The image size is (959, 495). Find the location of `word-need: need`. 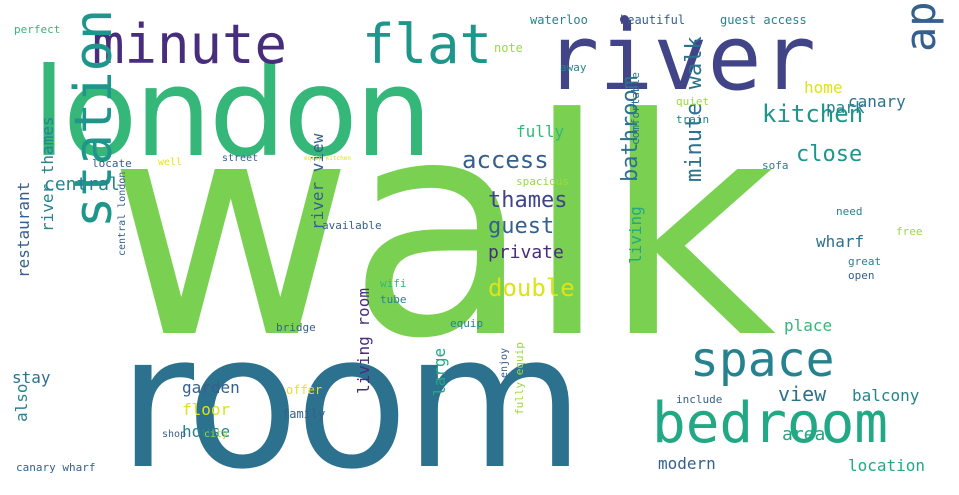

word-need: need is located at coordinates (849, 211).